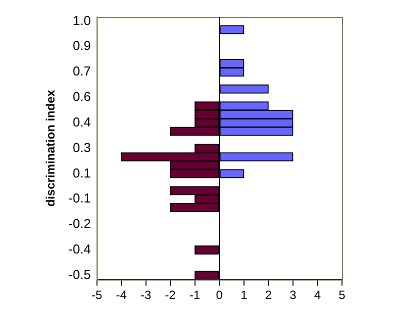  Describe the element at coordinates (268, 295) in the screenshot. I see `x-tick-label: 2` at that location.